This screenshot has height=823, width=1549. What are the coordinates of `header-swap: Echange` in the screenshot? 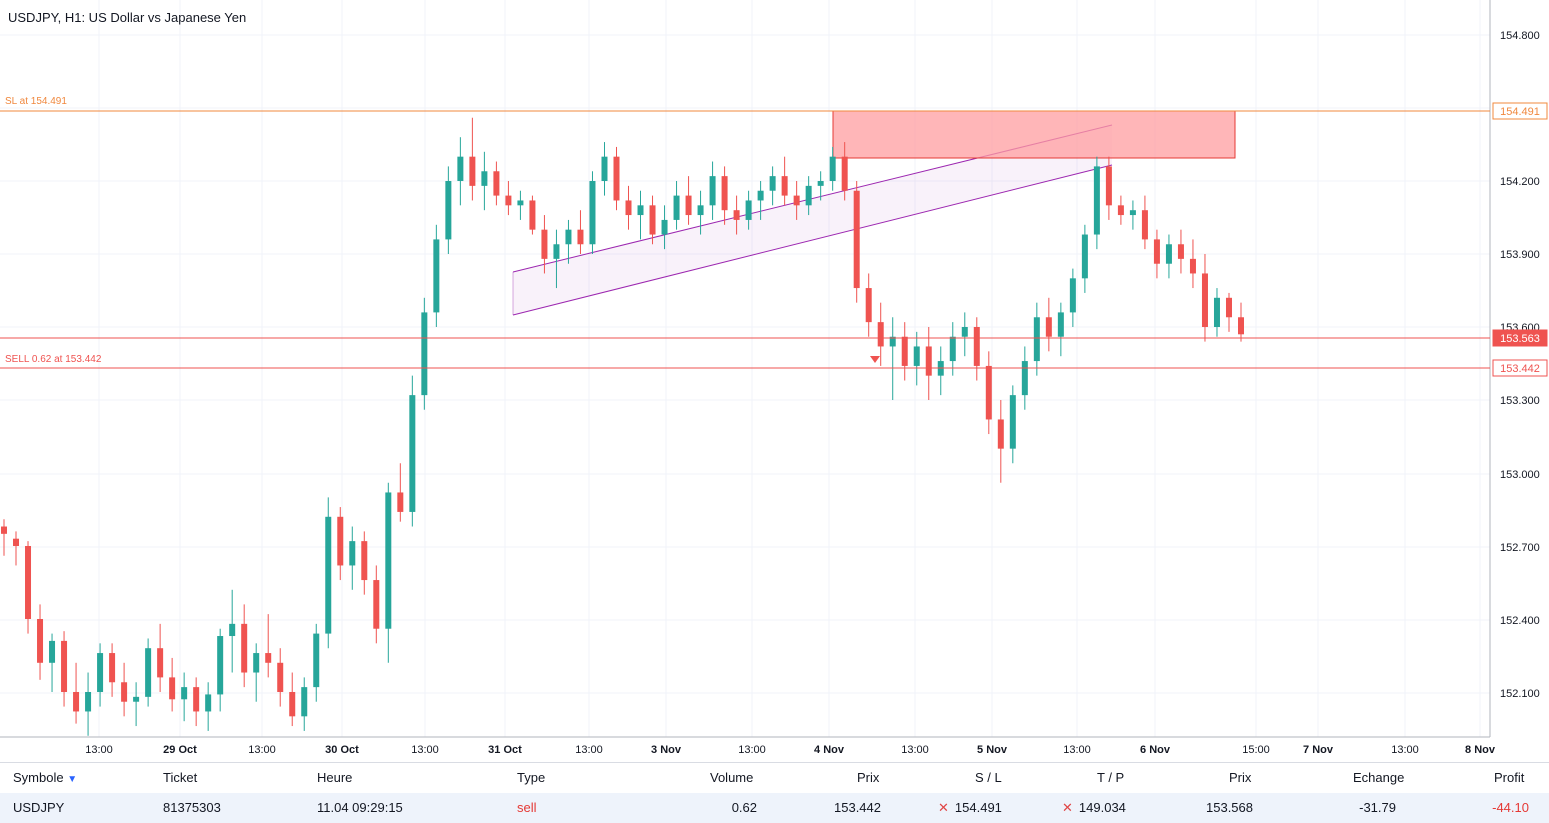 It's located at (1379, 777).